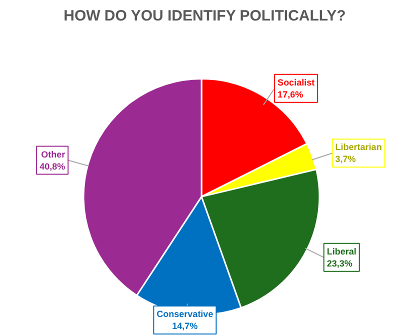 This screenshot has height=336, width=409. What do you see at coordinates (339, 263) in the screenshot?
I see `data-label: 23,3%` at bounding box center [339, 263].